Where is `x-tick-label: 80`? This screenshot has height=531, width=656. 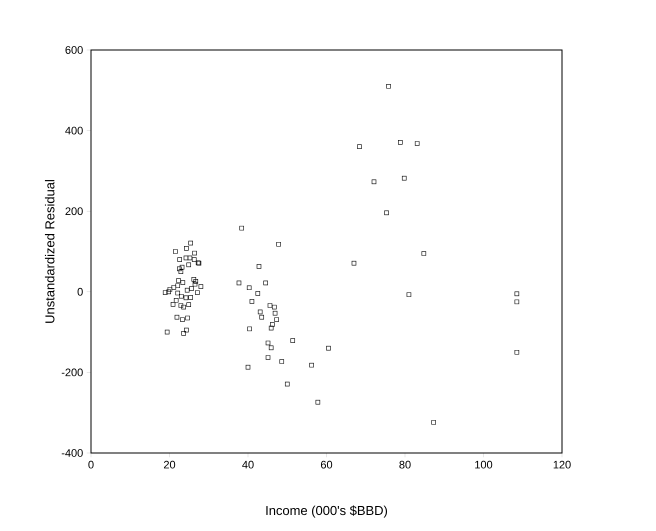 x-tick-label: 80 is located at coordinates (405, 464).